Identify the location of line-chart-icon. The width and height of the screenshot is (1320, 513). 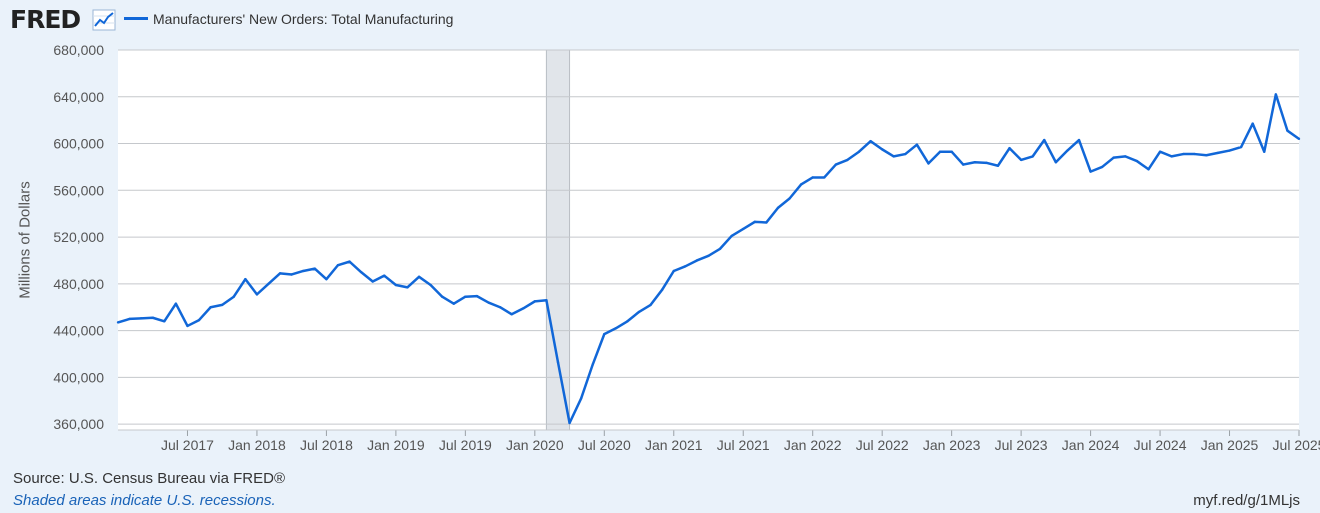
(104, 20).